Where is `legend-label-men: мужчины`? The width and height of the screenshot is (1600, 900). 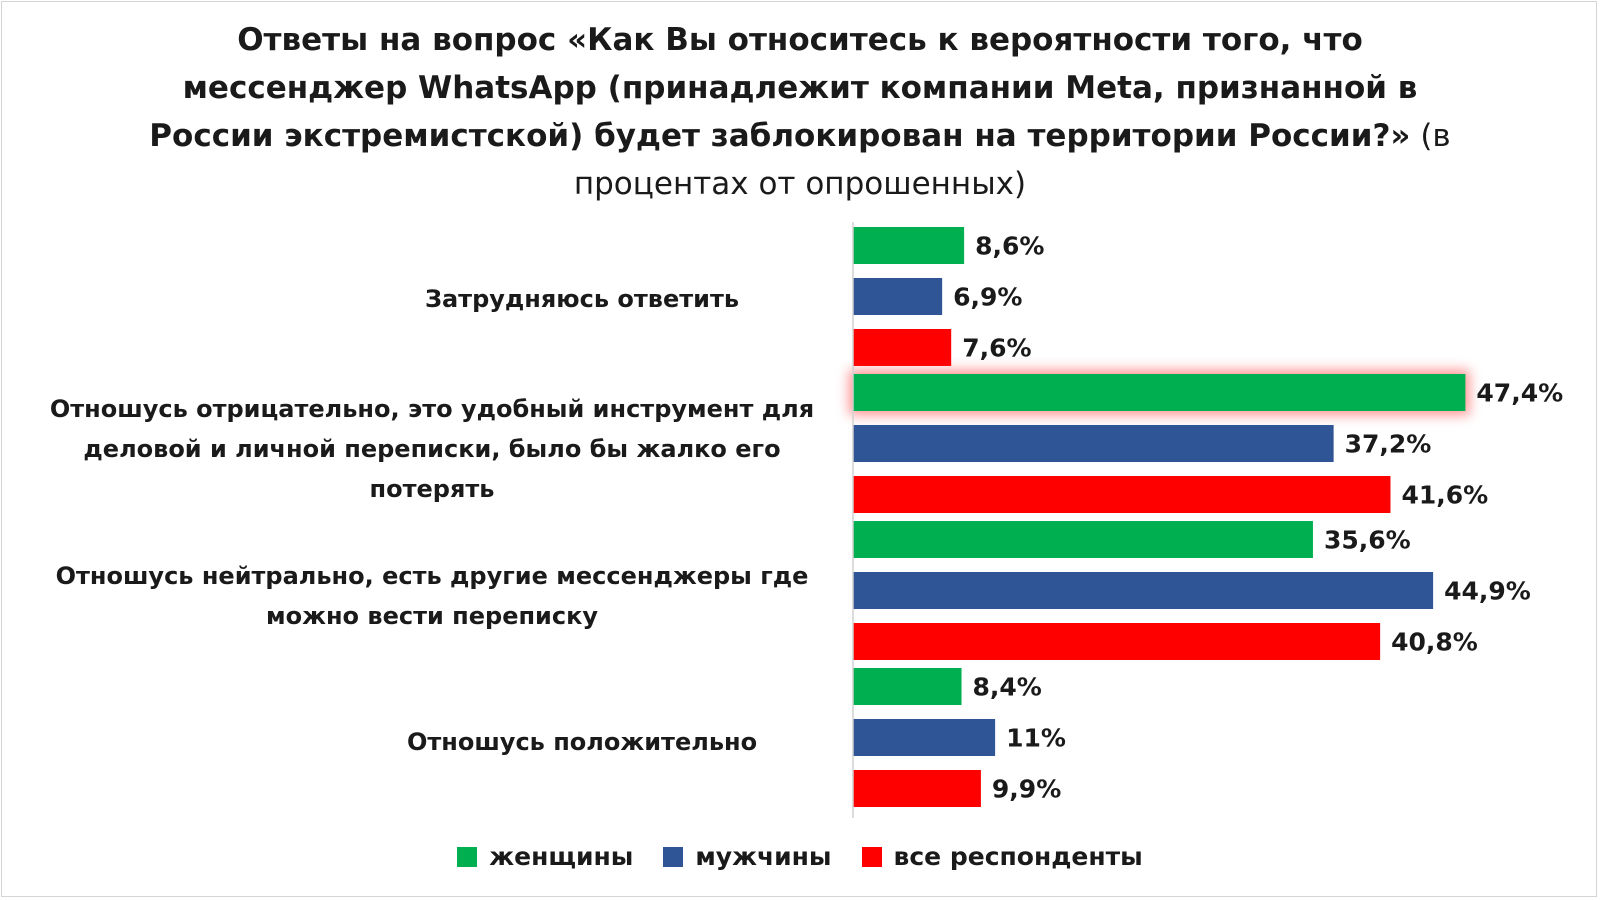 legend-label-men: мужчины is located at coordinates (763, 856).